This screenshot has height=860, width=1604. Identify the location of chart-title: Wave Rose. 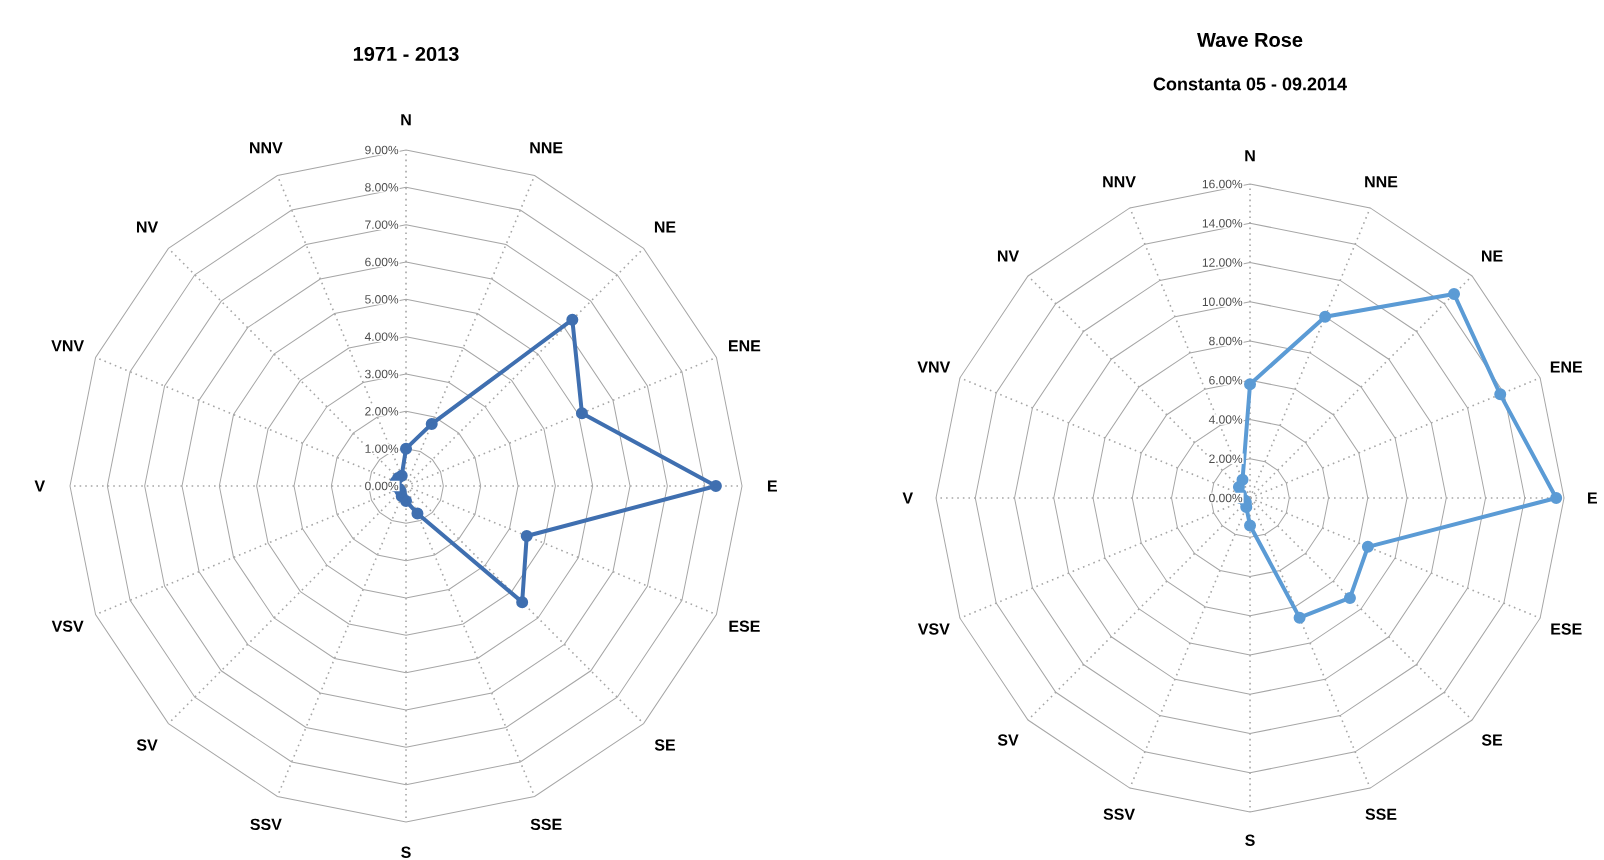
(1250, 40).